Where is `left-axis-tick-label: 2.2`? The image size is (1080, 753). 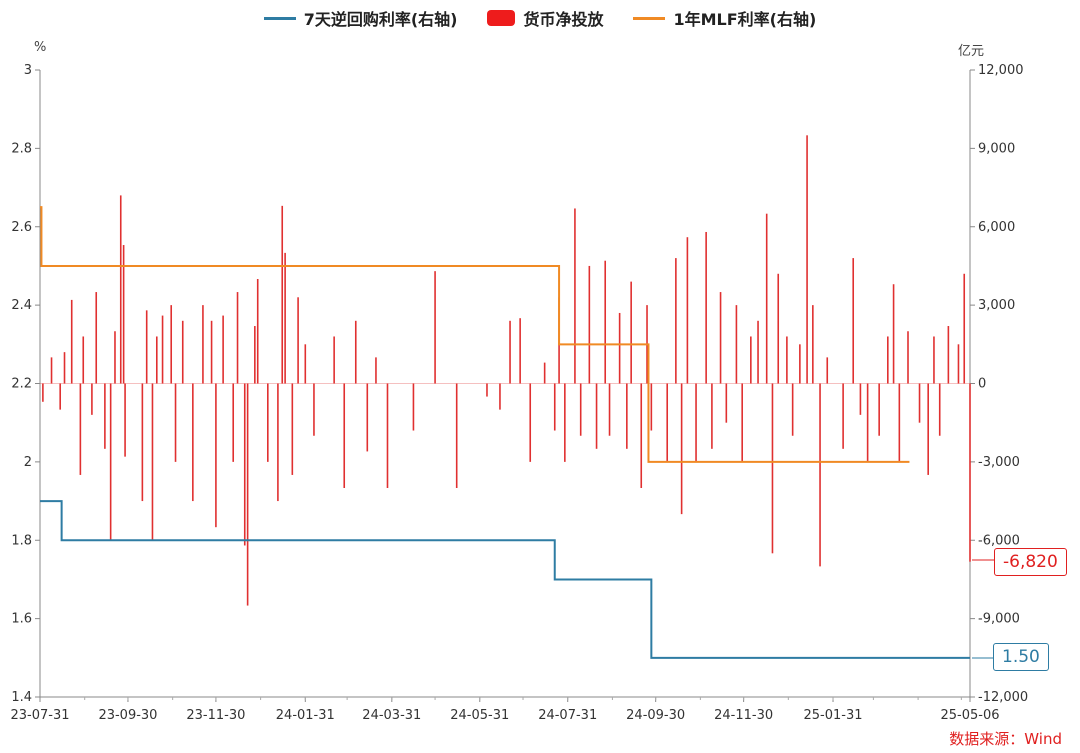
left-axis-tick-label: 2.2 is located at coordinates (21, 384).